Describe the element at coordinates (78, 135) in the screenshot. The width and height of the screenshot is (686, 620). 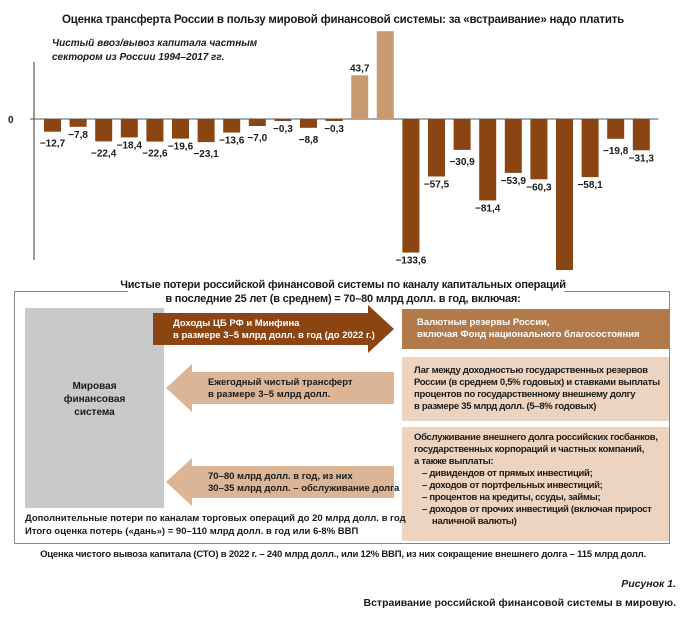
I see `bar-value-label-1995: −7,8` at that location.